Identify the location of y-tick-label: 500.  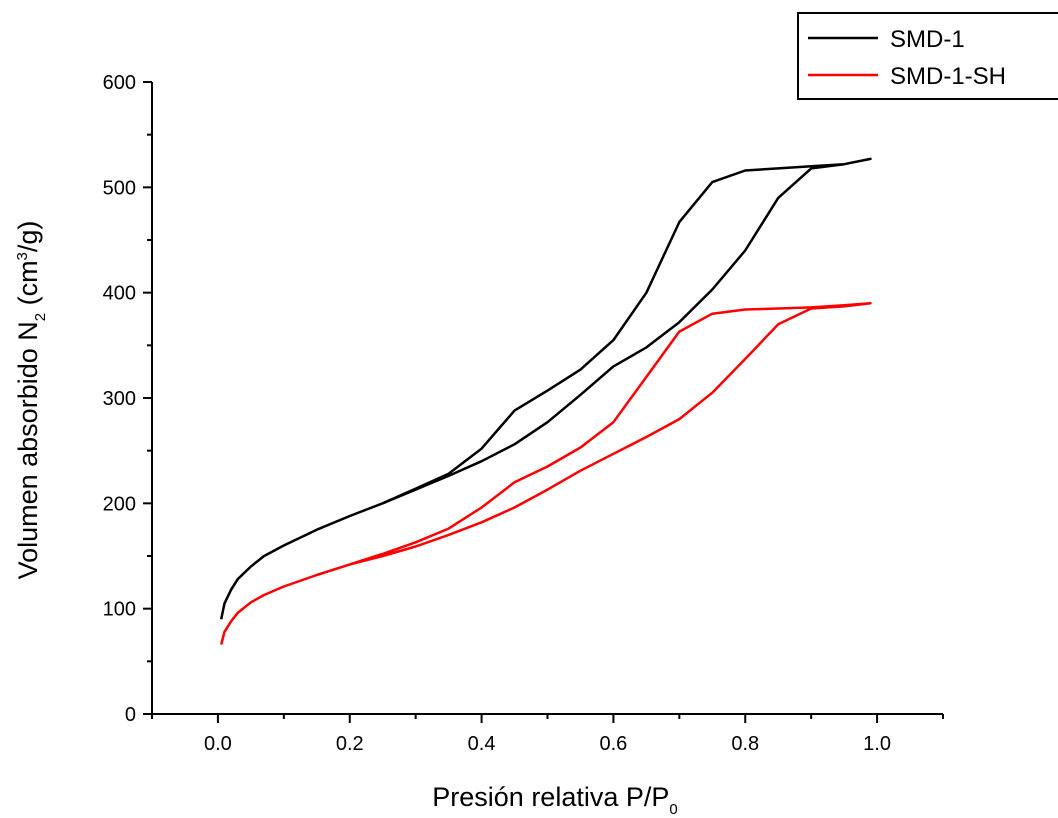
(119, 188).